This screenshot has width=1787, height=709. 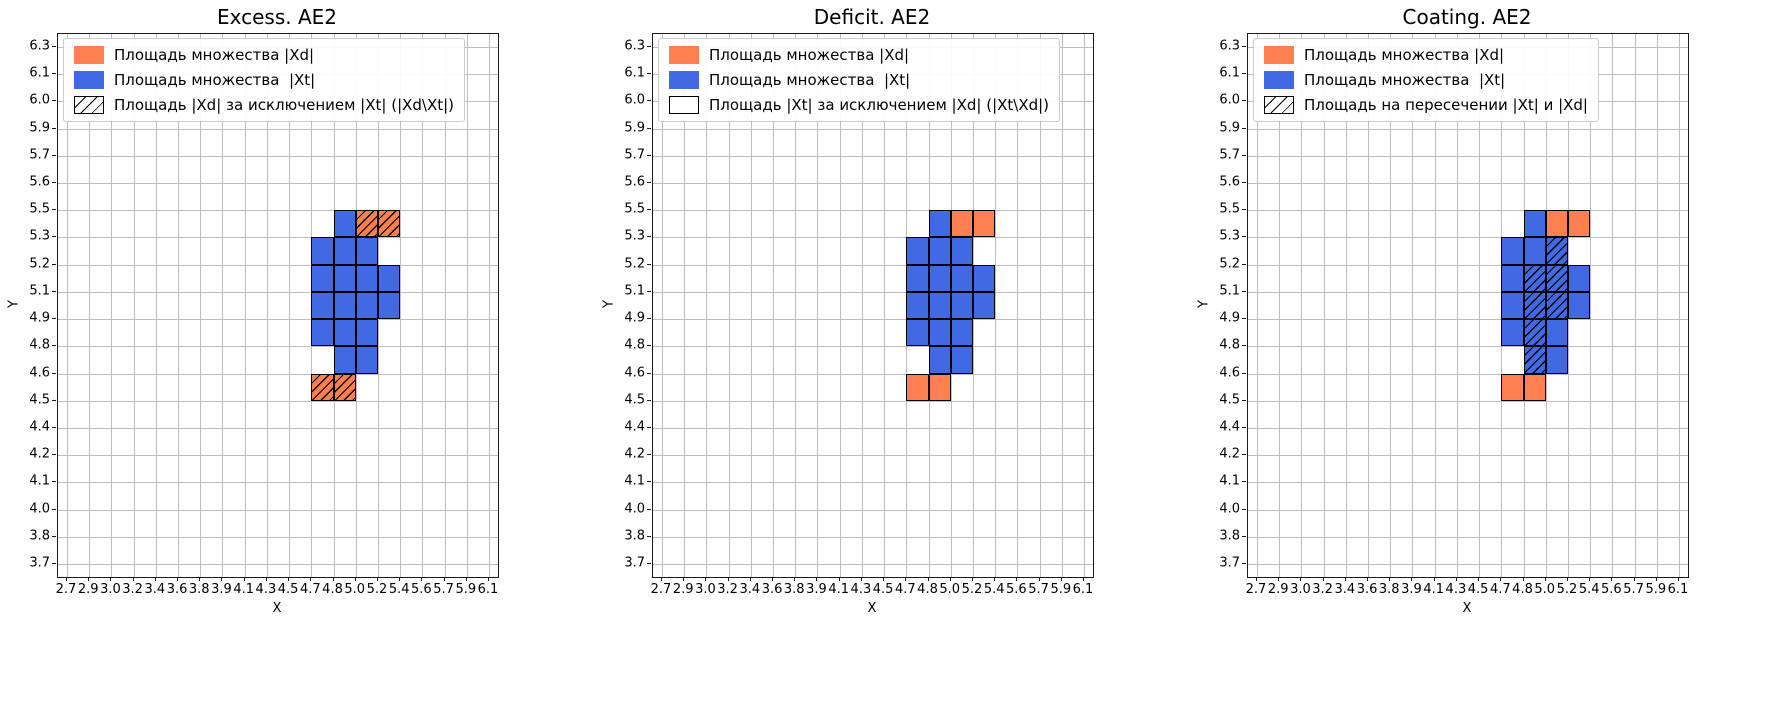 I want to click on legend-item-label: Площадь множества |Xt|, so click(x=215, y=79).